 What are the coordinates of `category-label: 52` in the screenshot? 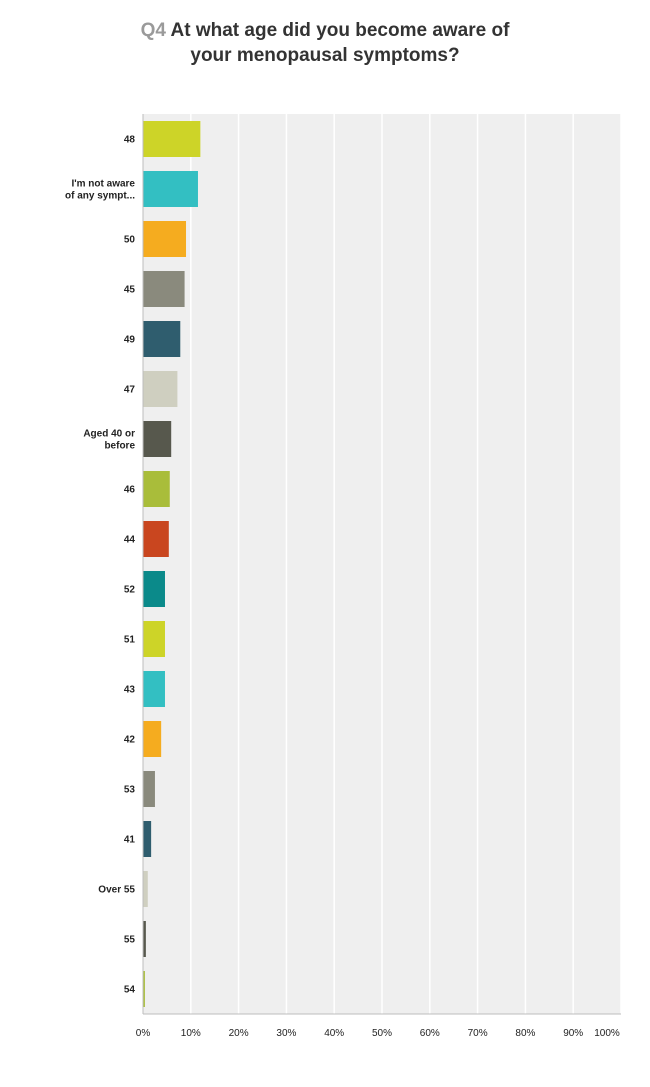 It's located at (130, 590).